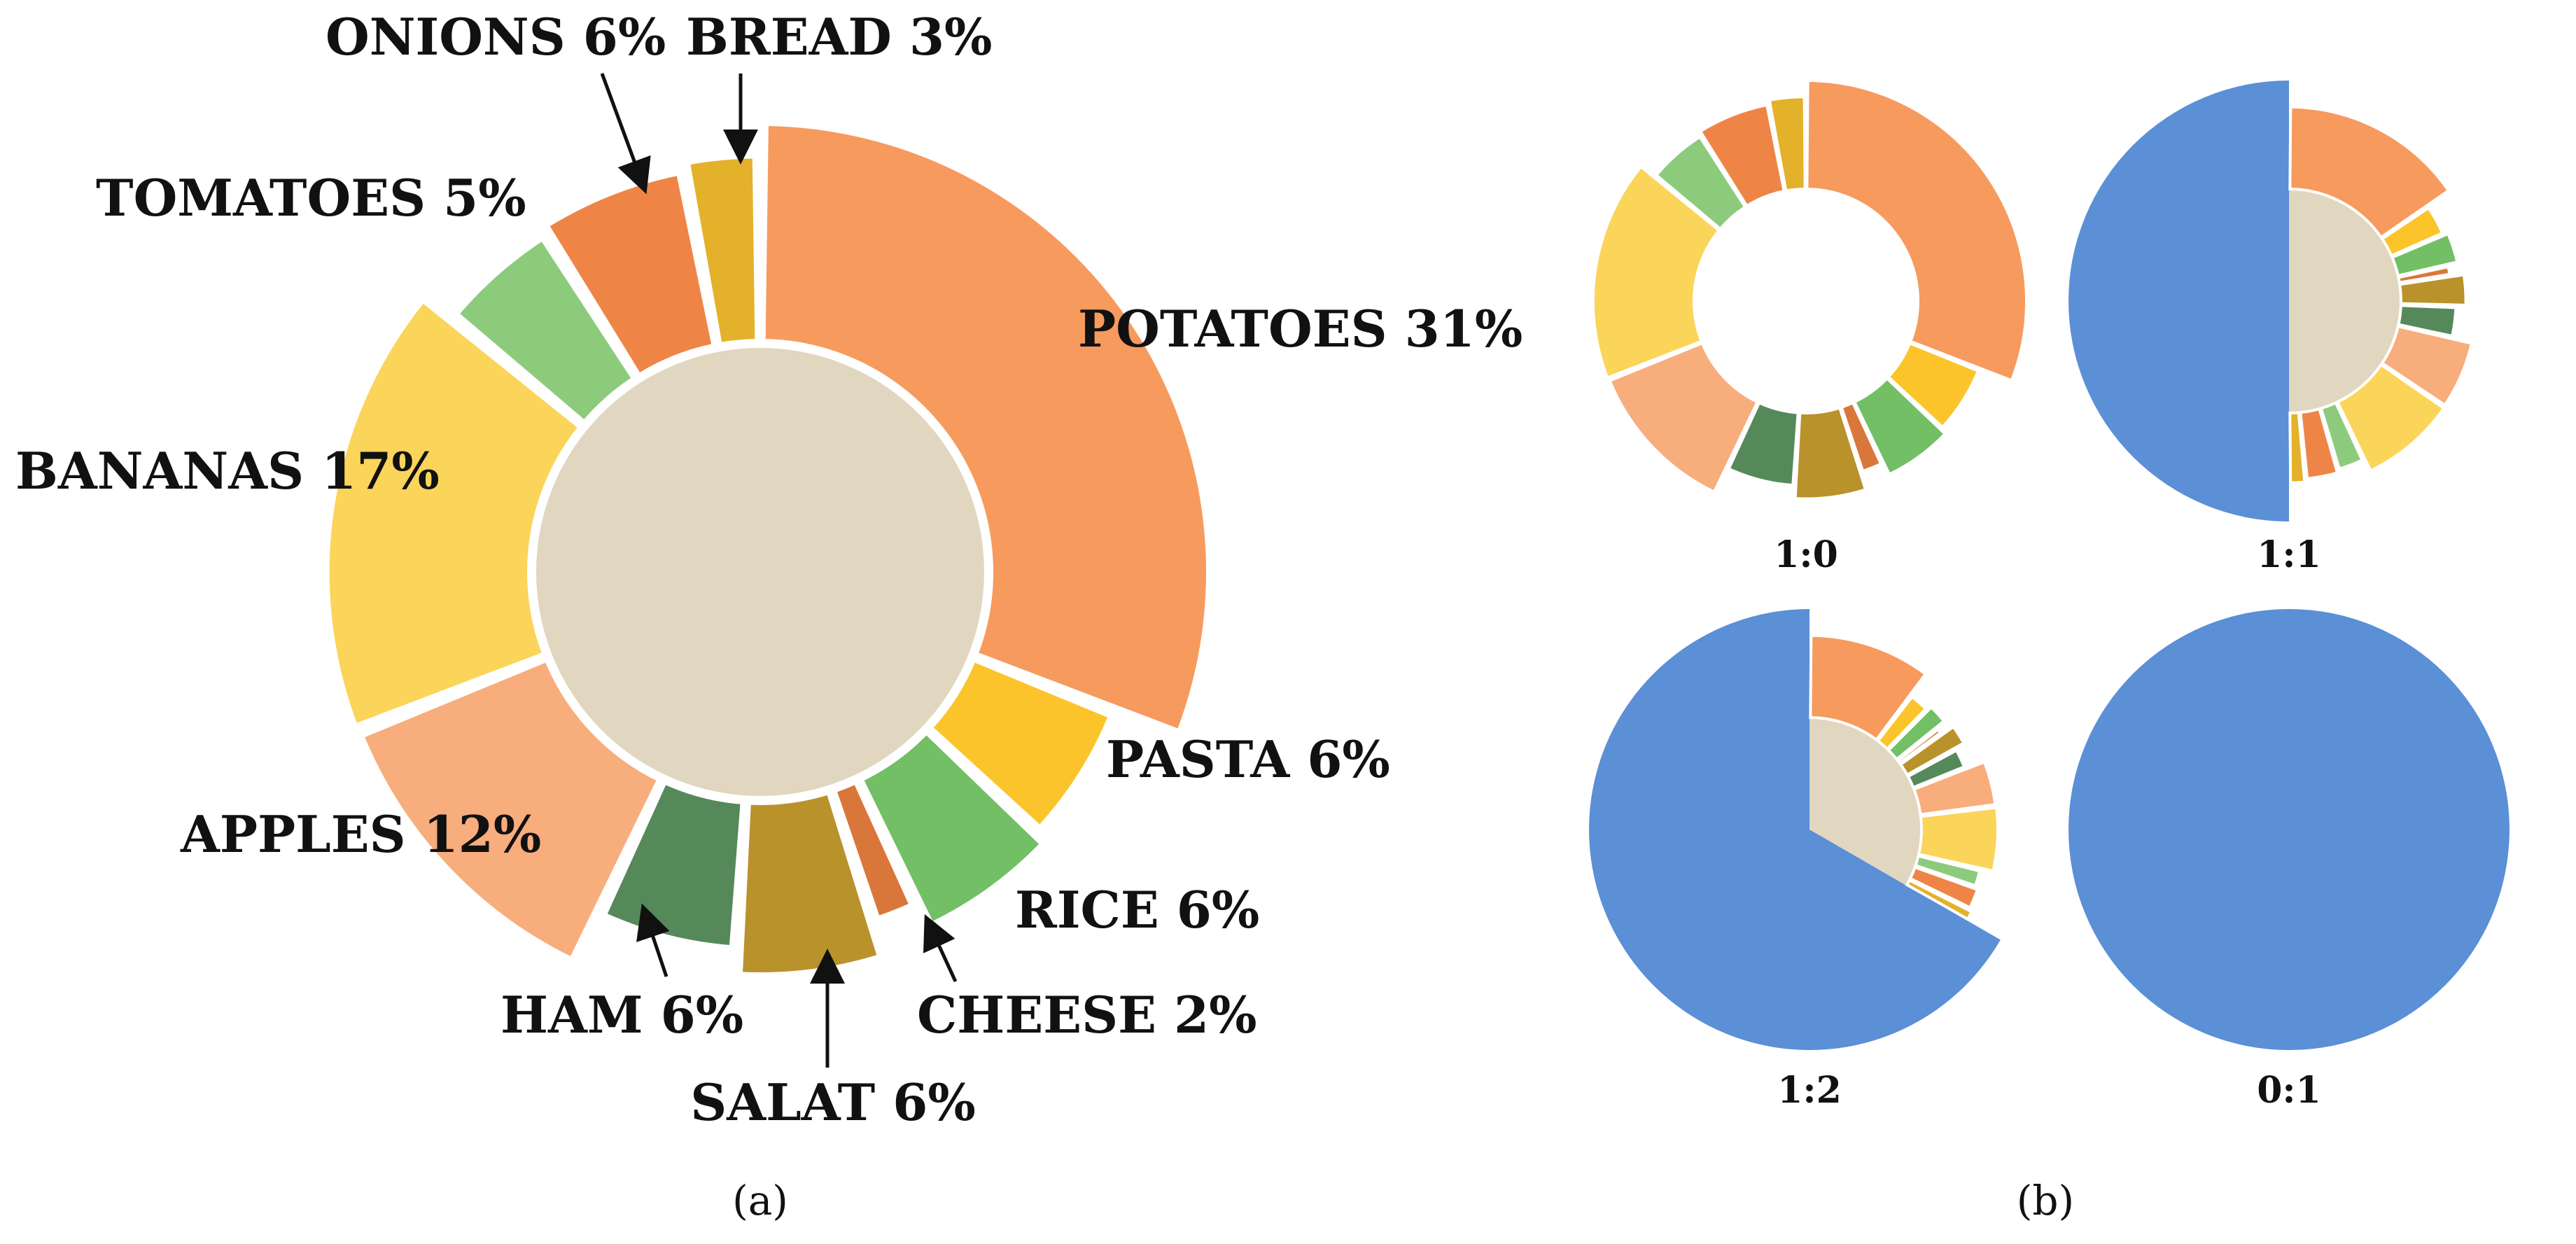 Image resolution: width=2576 pixels, height=1244 pixels. What do you see at coordinates (360, 834) in the screenshot?
I see `label-apples: APPLES 12%` at bounding box center [360, 834].